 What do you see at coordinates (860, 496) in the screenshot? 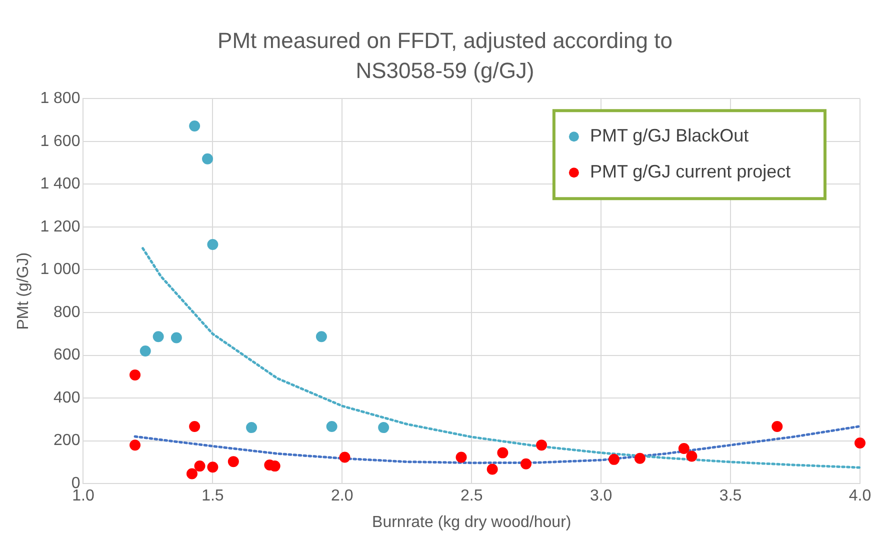
I see `x-tick-label: 4.0` at bounding box center [860, 496].